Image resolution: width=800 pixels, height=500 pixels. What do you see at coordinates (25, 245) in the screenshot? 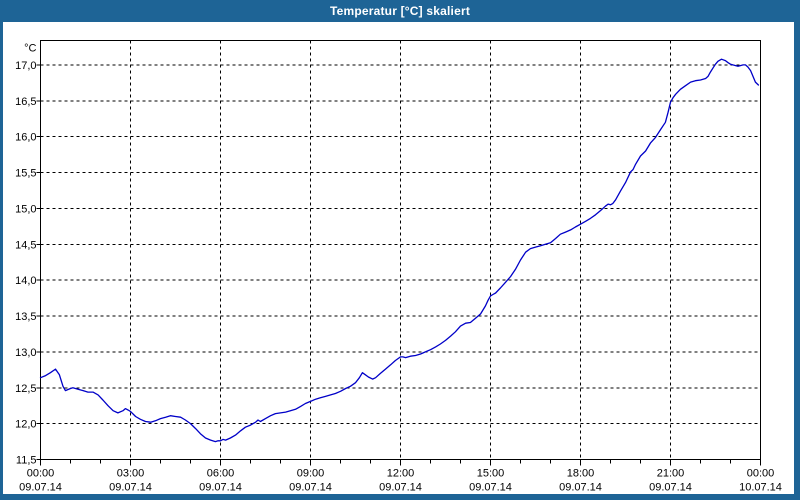
I see `y-tick-label: 14,5` at bounding box center [25, 245].